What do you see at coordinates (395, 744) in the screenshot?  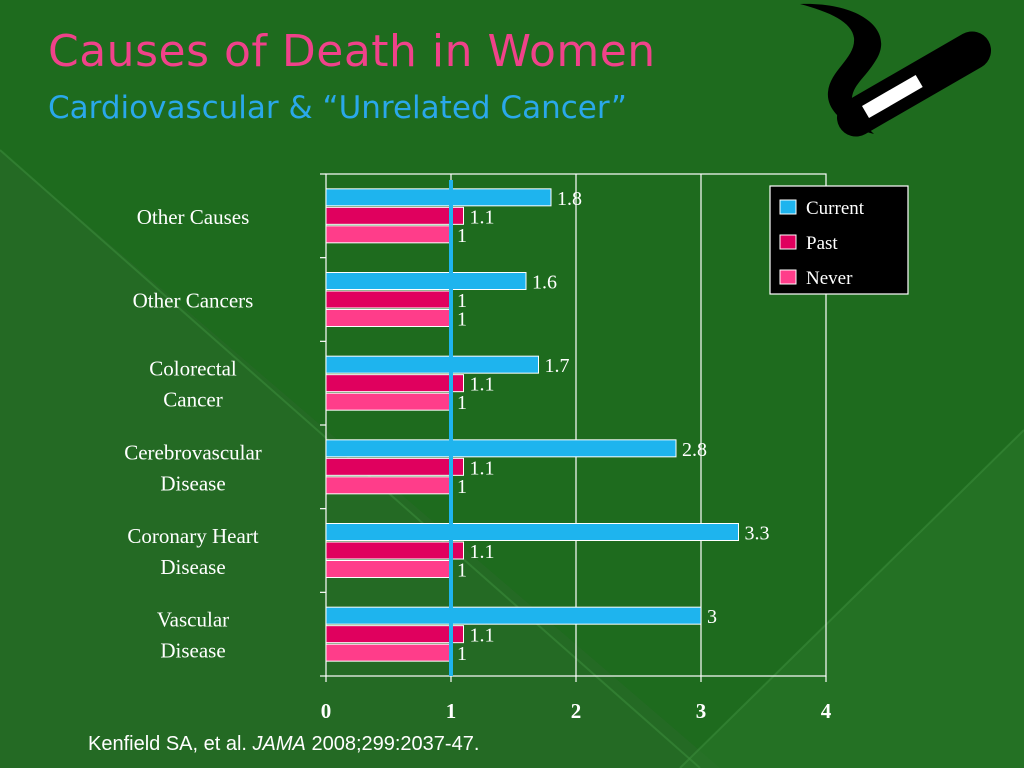 I see `citation-details: 2008;299:2037-47.` at bounding box center [395, 744].